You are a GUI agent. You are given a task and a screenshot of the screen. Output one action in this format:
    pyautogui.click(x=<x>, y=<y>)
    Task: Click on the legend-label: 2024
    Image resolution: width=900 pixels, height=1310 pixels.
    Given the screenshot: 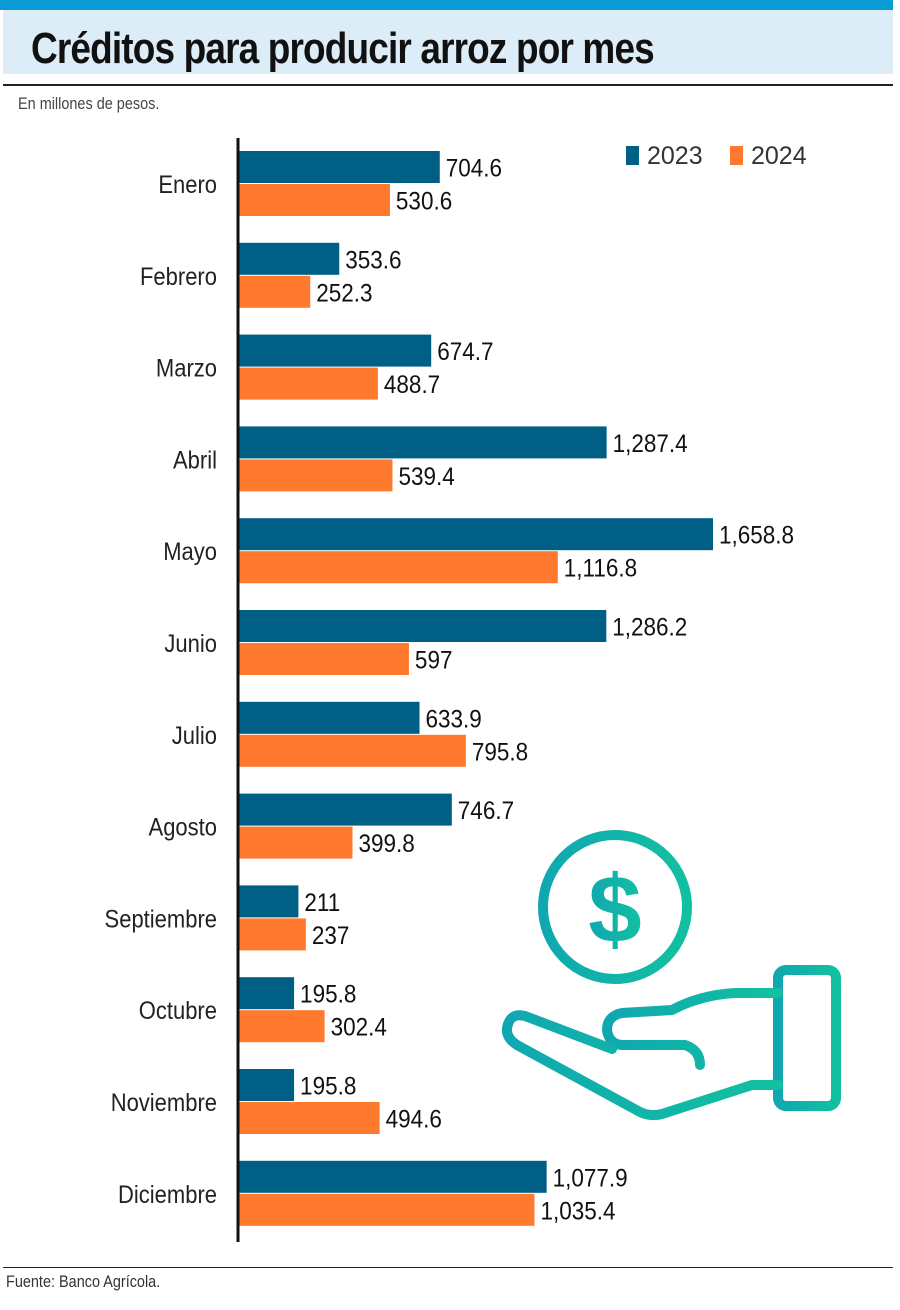 What is the action you would take?
    pyautogui.click(x=779, y=156)
    